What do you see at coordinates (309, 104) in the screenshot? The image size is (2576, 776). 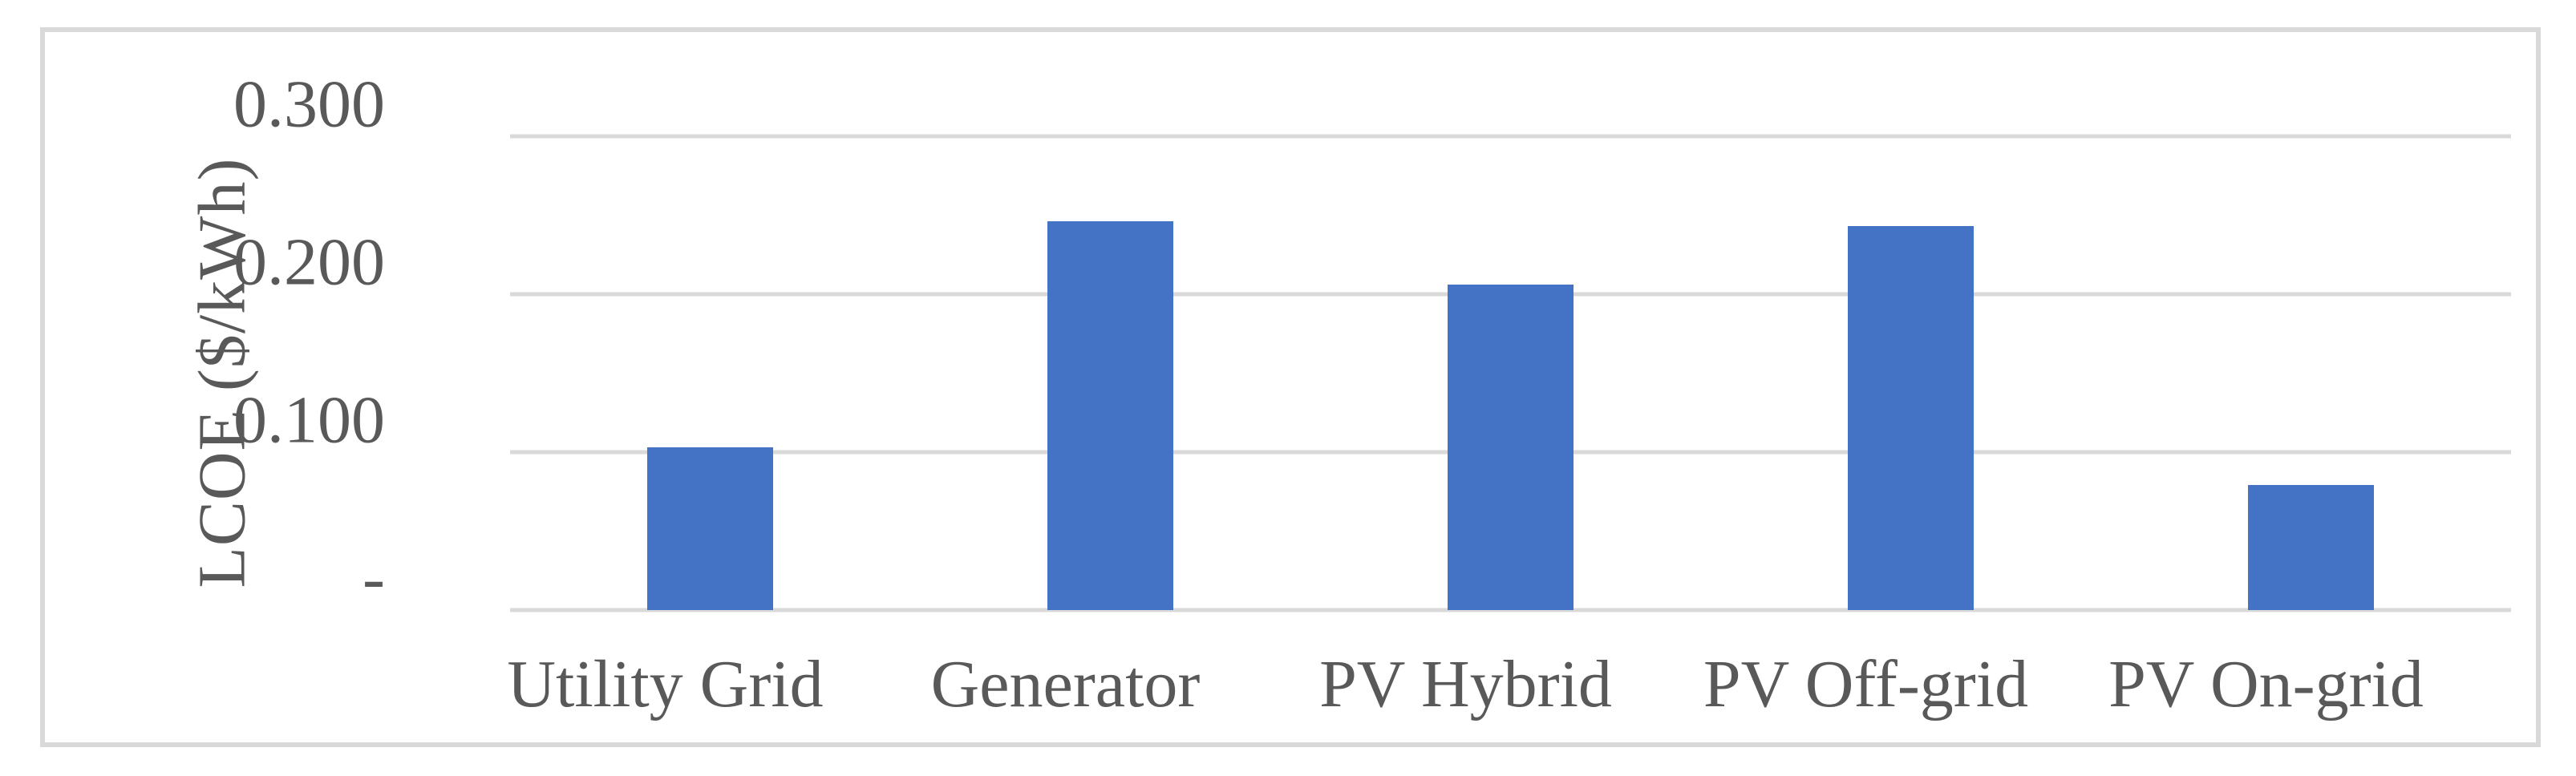 I see `y-tick-label: 0.300` at bounding box center [309, 104].